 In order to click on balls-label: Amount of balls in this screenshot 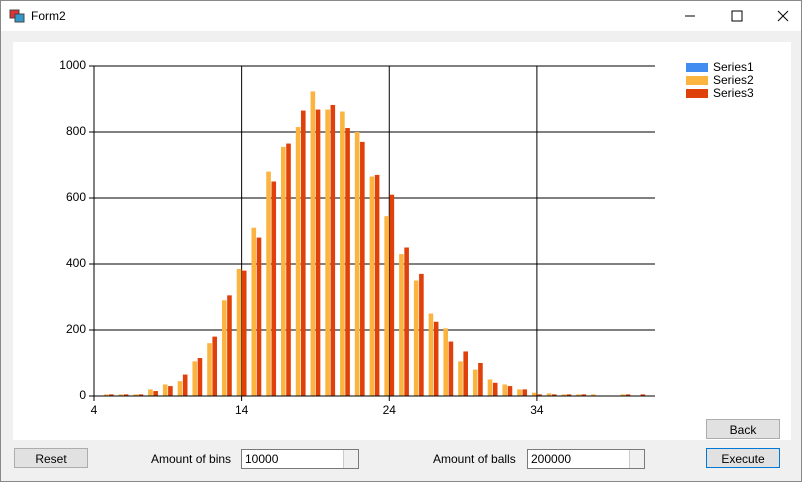, I will do `click(474, 459)`.